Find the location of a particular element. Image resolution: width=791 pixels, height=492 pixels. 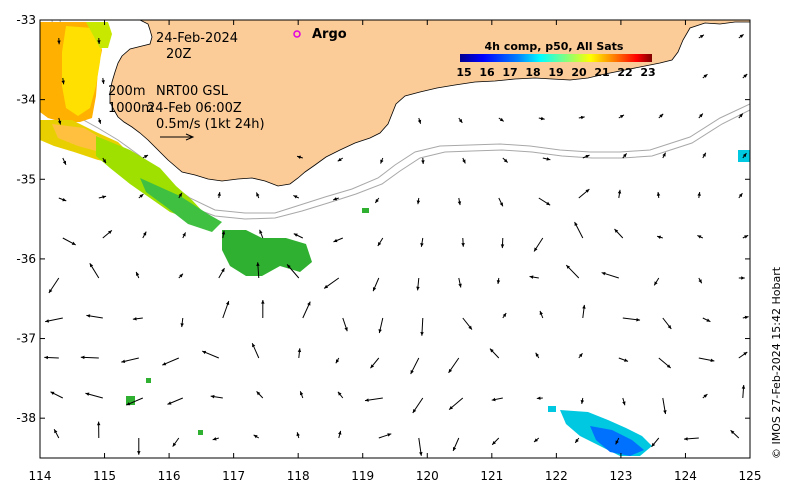

colorbar-tick-label: 15 is located at coordinates (463, 72).